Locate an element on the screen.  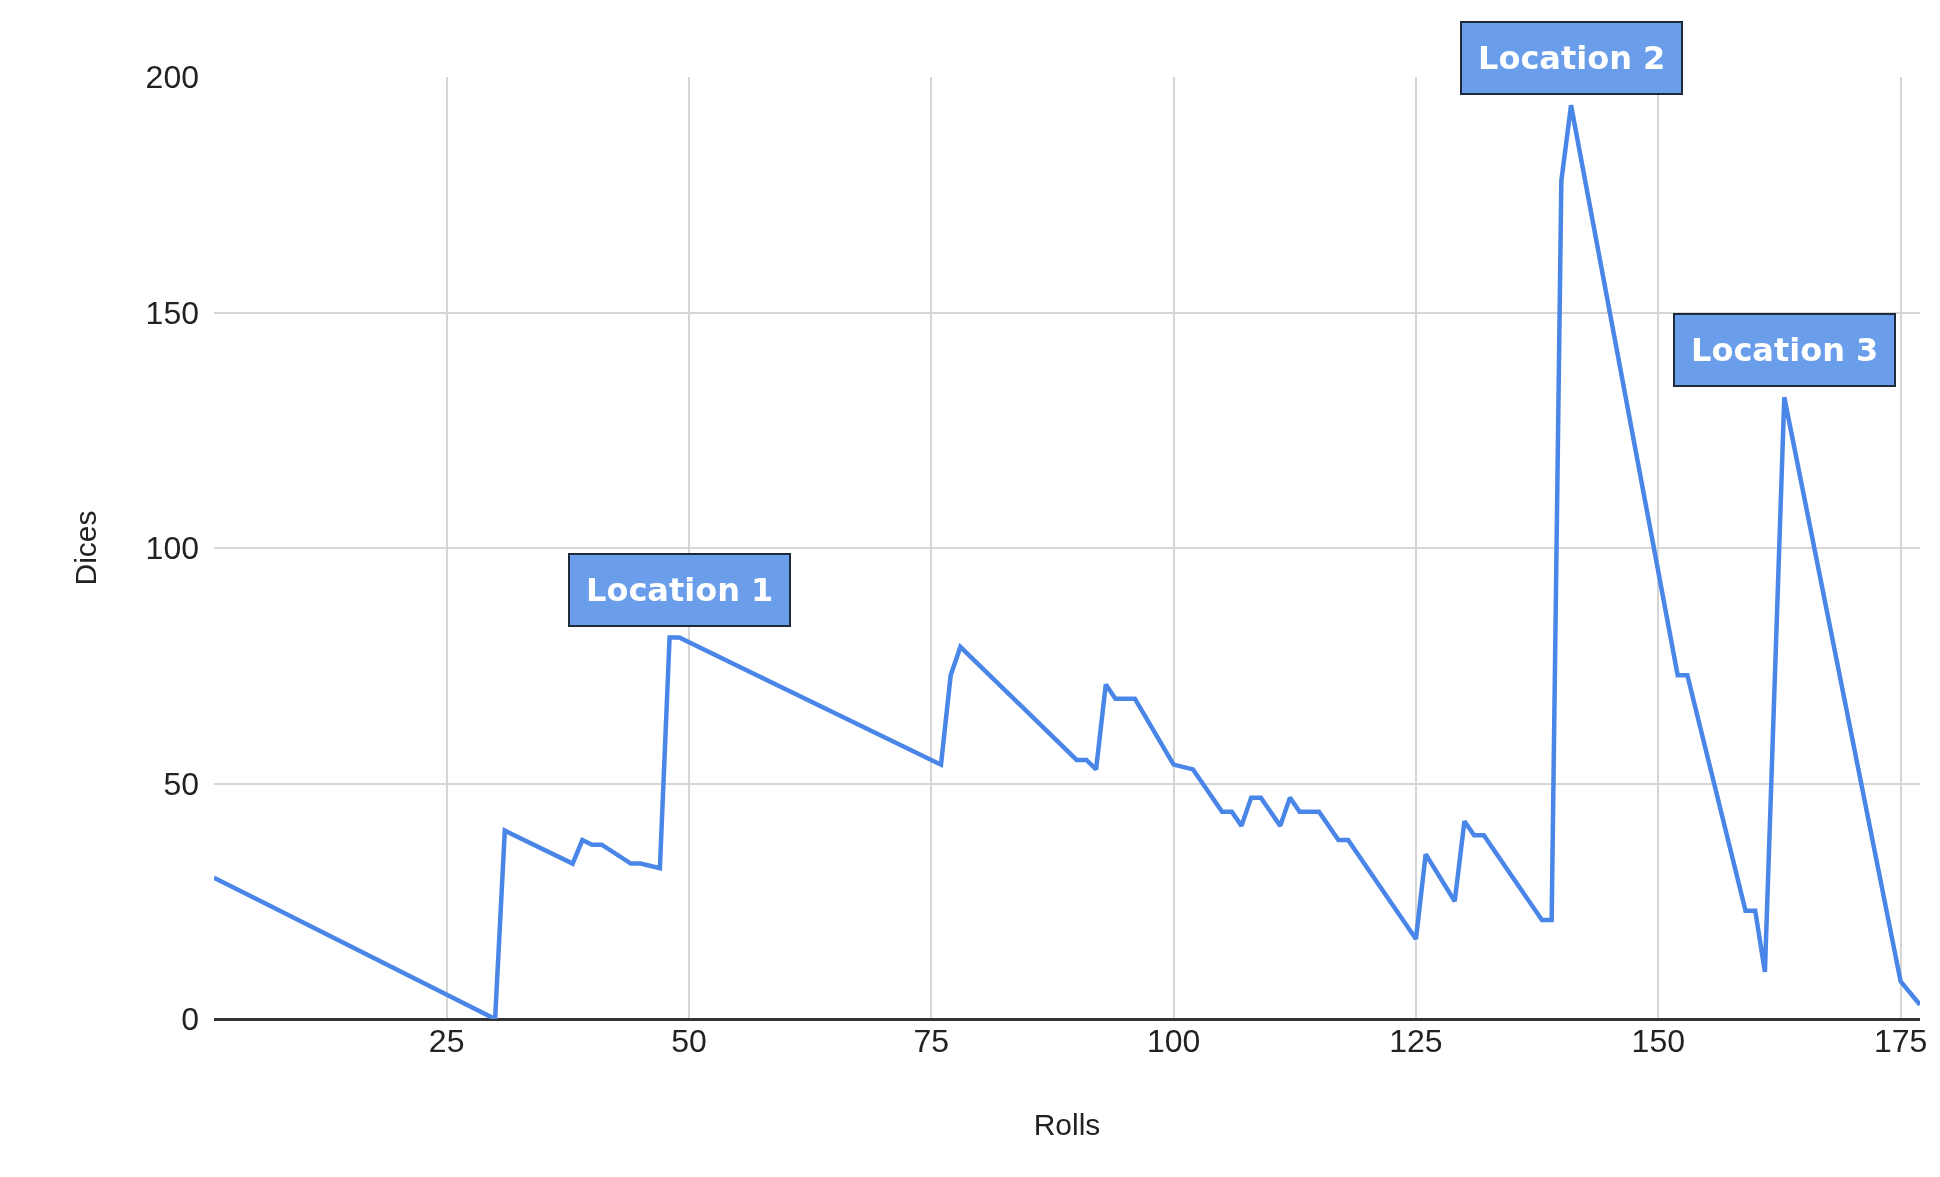
annotation: Location 1 is located at coordinates (680, 590).